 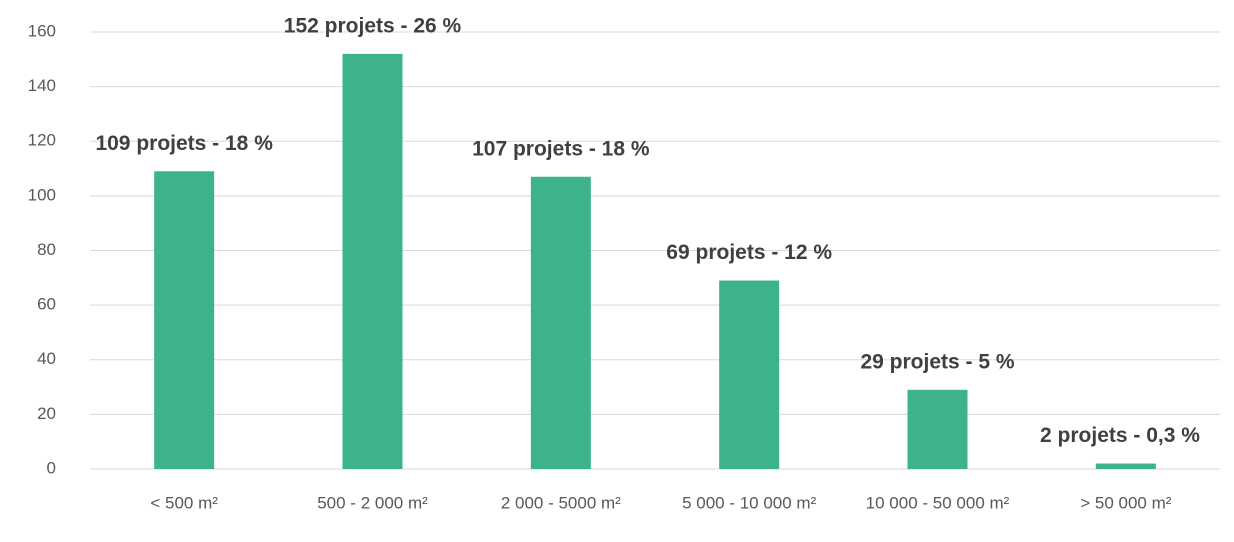 What do you see at coordinates (51, 467) in the screenshot?
I see `y-tick-label: 0` at bounding box center [51, 467].